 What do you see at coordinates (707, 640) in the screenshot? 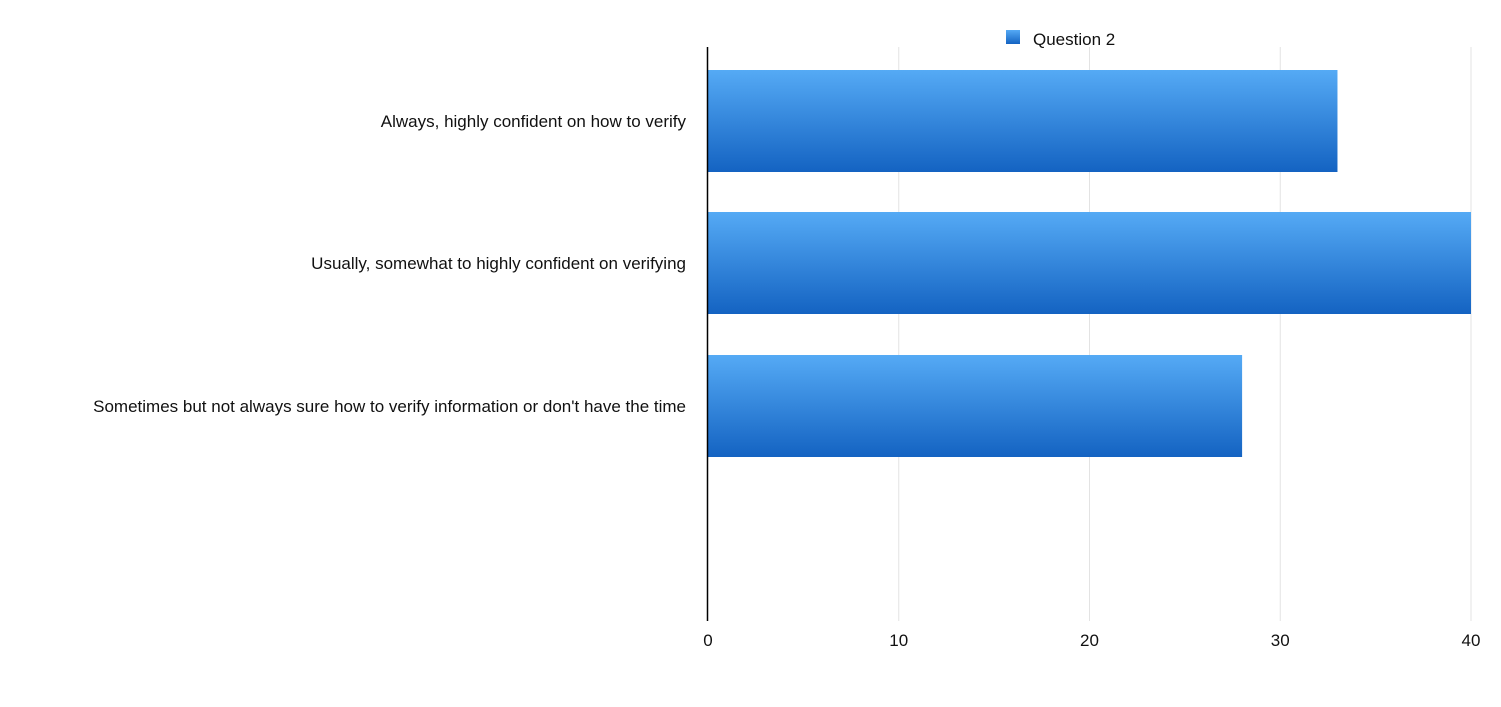
I see `tick-label-0: 0` at bounding box center [707, 640].